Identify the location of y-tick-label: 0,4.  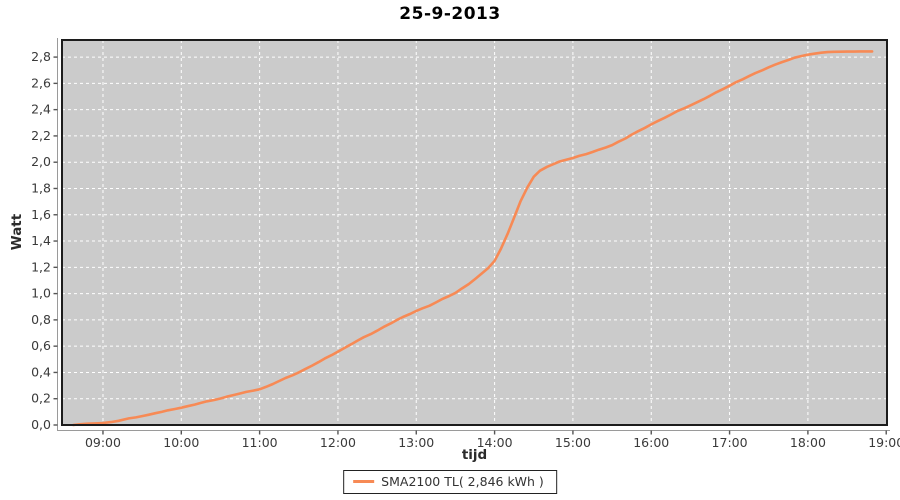
(41, 371).